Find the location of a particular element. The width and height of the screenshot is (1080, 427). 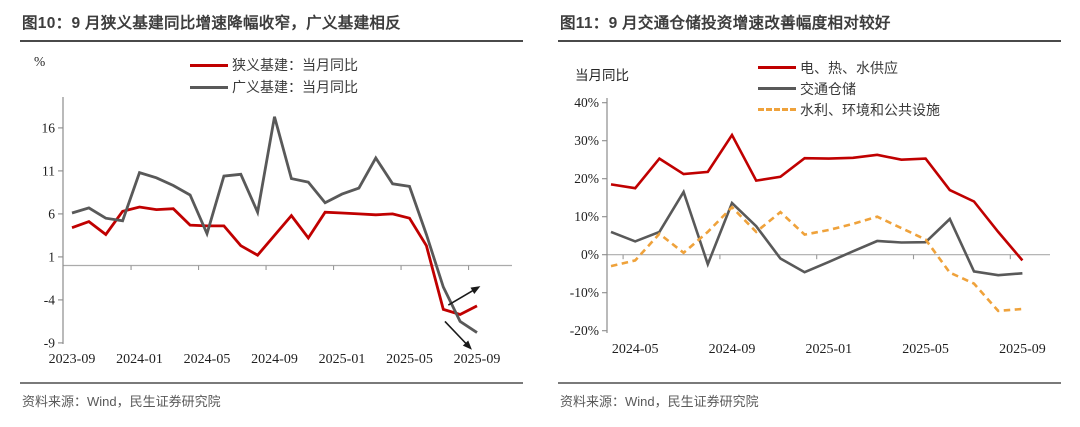

legend: 狭义基建：当月同比 广义基建：当月同比 is located at coordinates (274, 76).